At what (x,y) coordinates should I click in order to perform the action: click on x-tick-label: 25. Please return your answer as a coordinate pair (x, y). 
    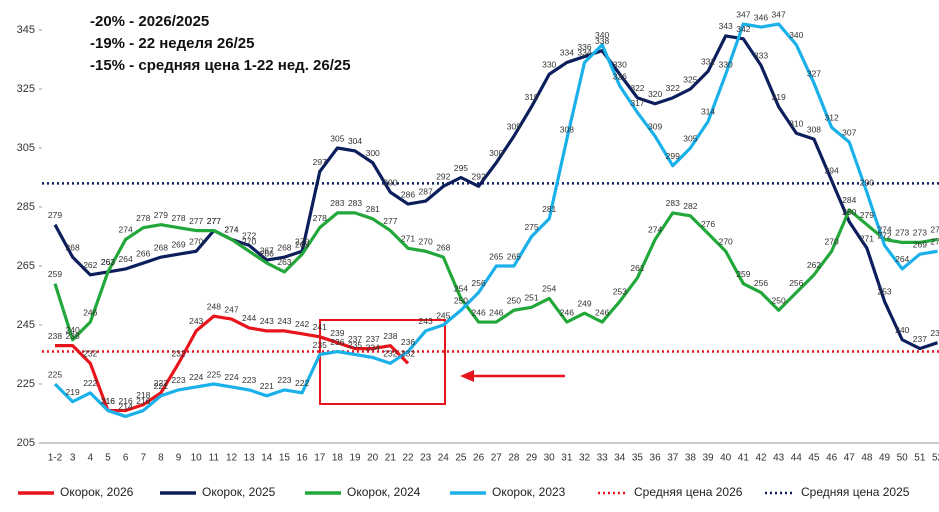
    Looking at the image, I should click on (461, 458).